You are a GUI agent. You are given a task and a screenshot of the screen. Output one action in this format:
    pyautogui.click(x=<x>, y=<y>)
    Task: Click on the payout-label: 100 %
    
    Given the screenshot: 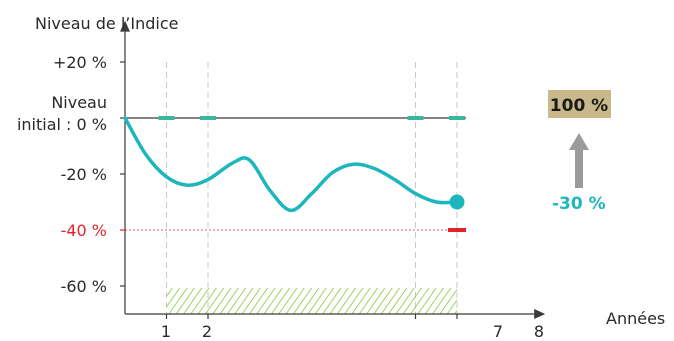 What is the action you would take?
    pyautogui.click(x=579, y=106)
    